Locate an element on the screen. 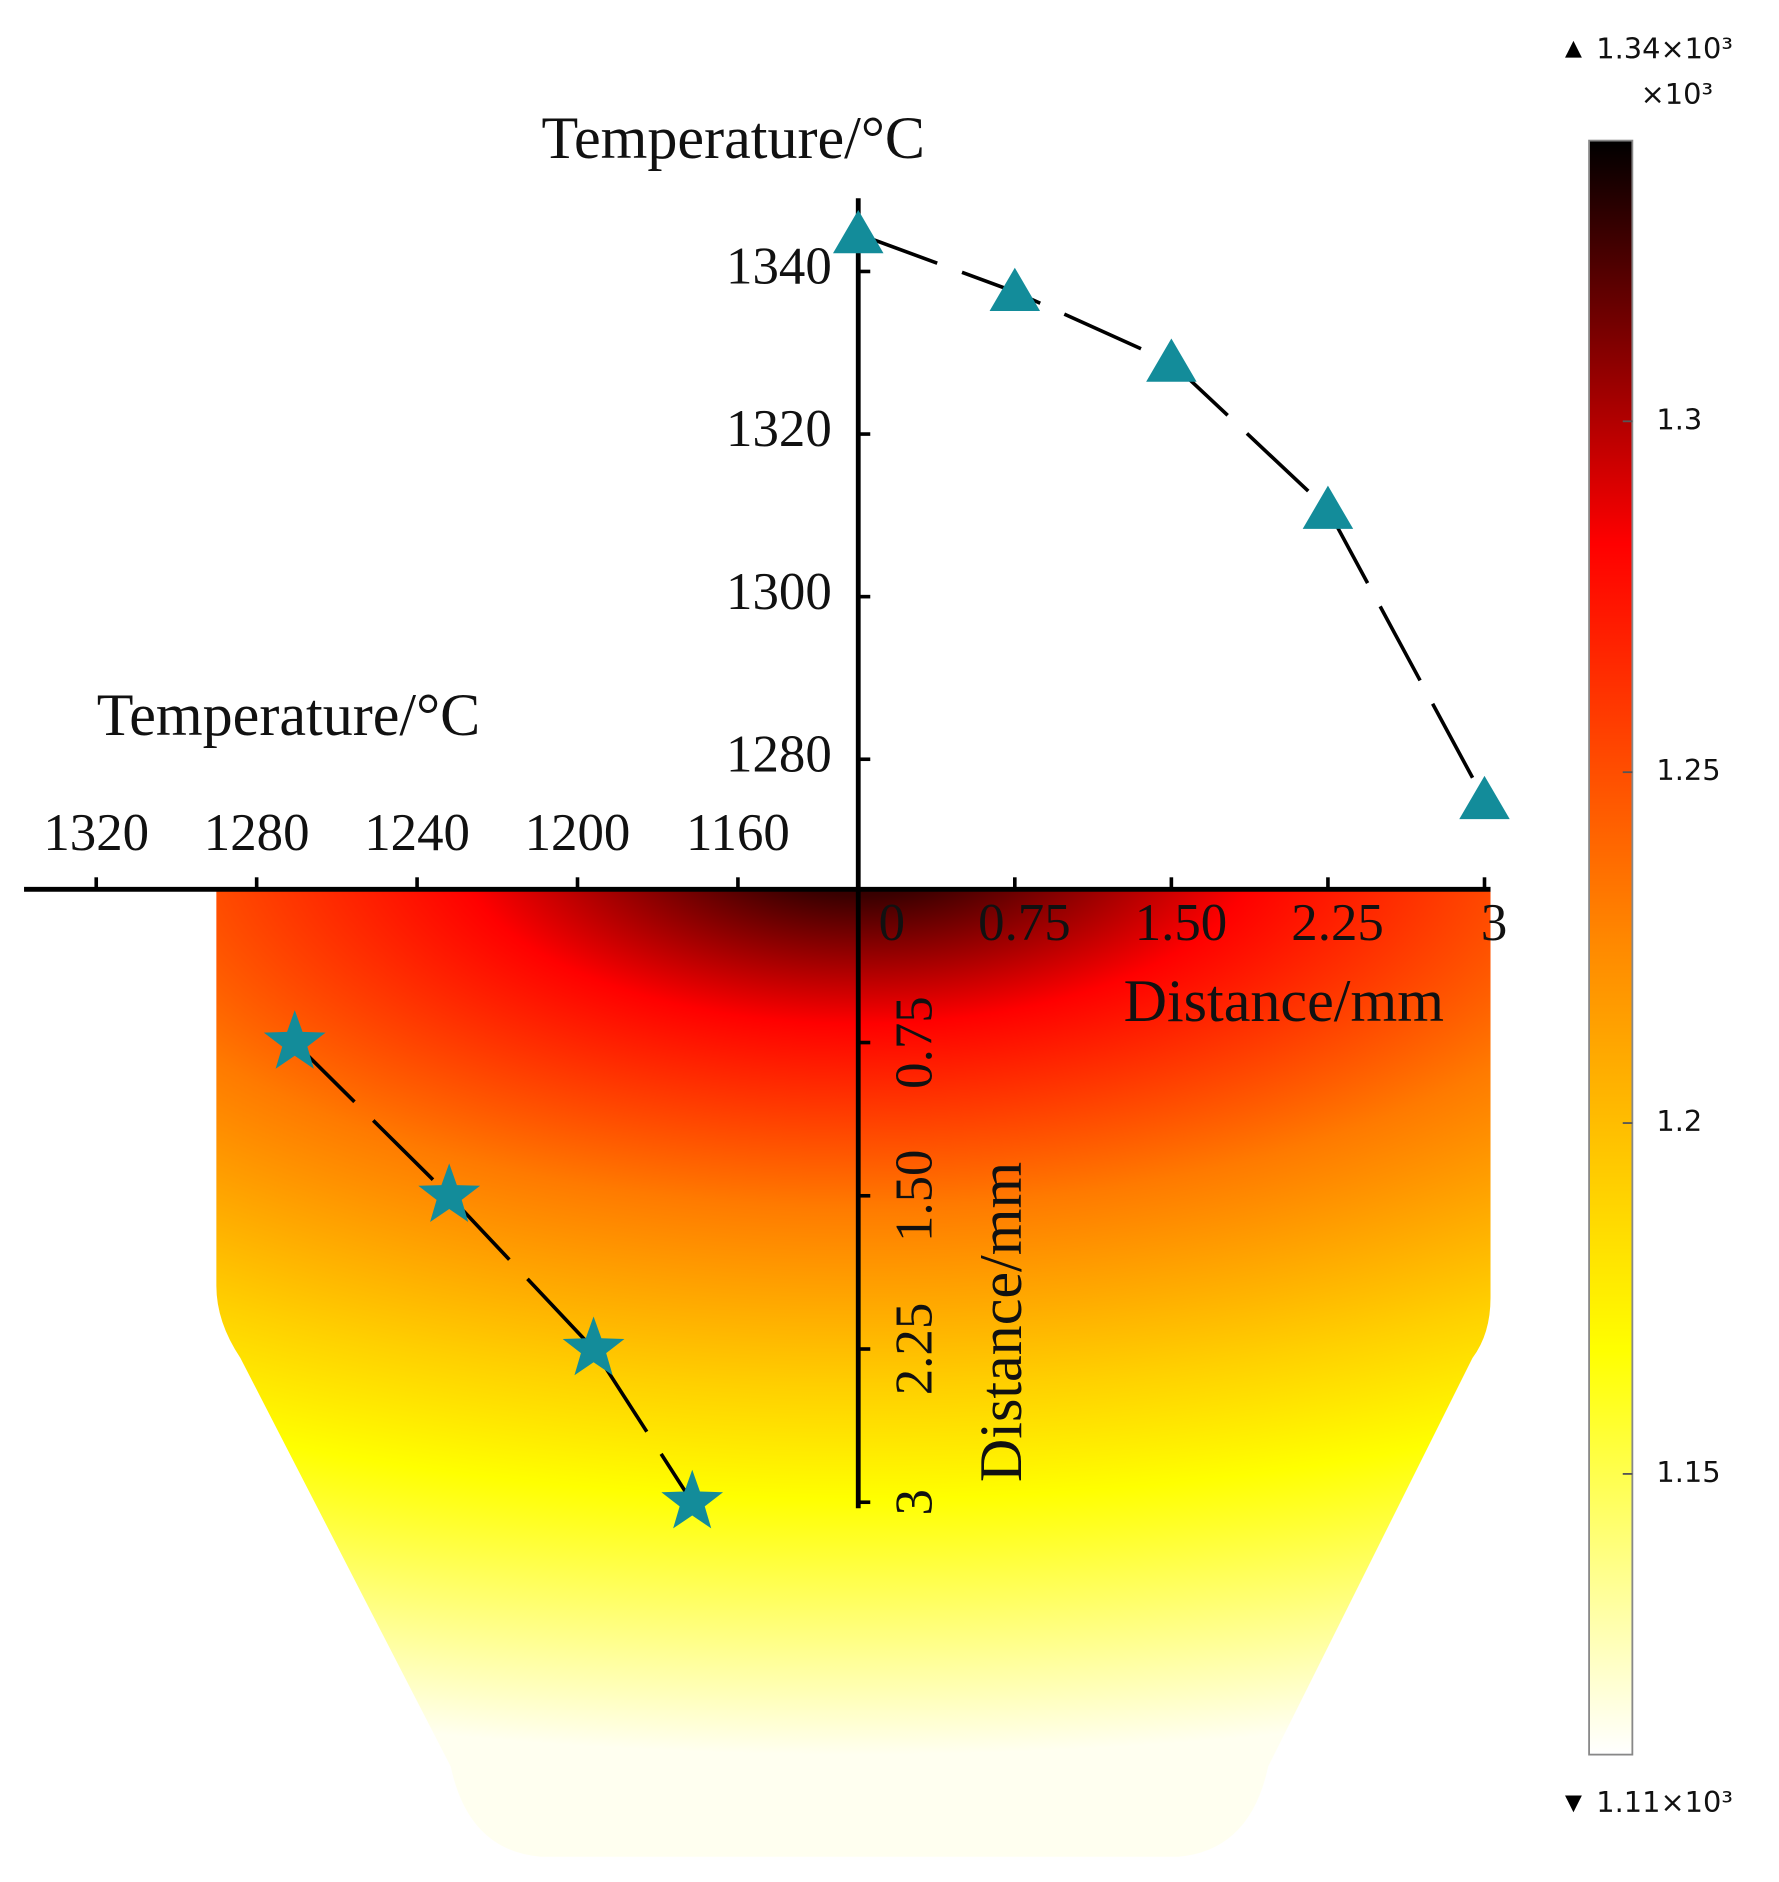  y-tick-label: 1300 is located at coordinates (779, 592).